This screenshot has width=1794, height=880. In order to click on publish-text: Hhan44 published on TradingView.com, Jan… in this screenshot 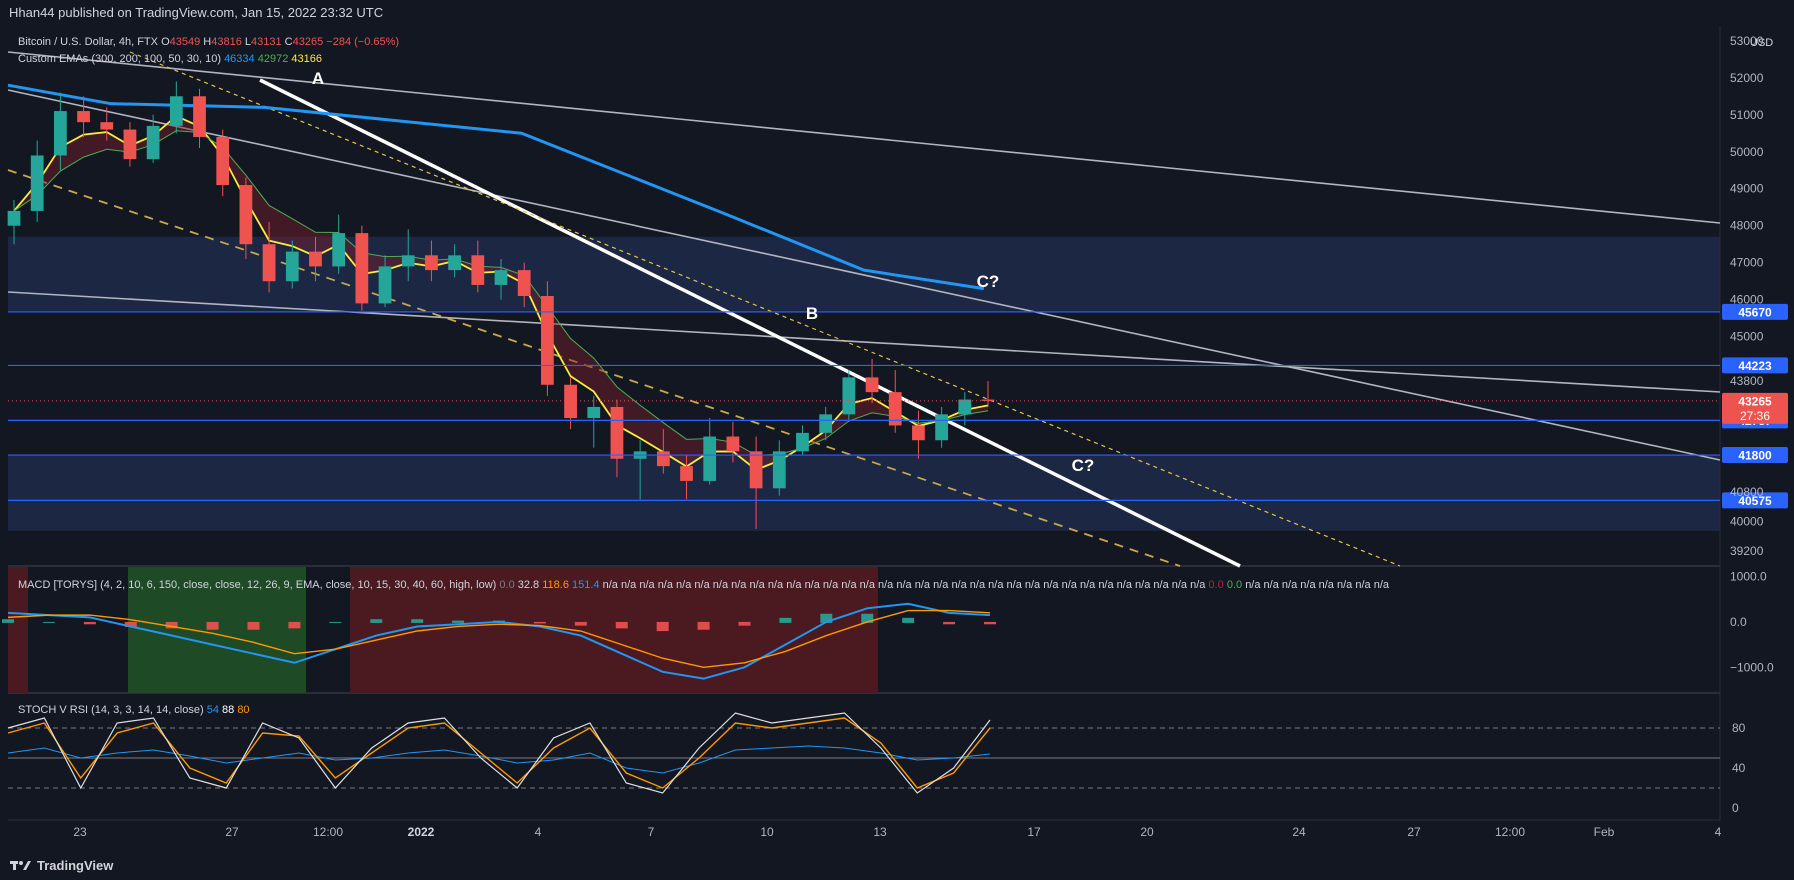, I will do `click(196, 12)`.